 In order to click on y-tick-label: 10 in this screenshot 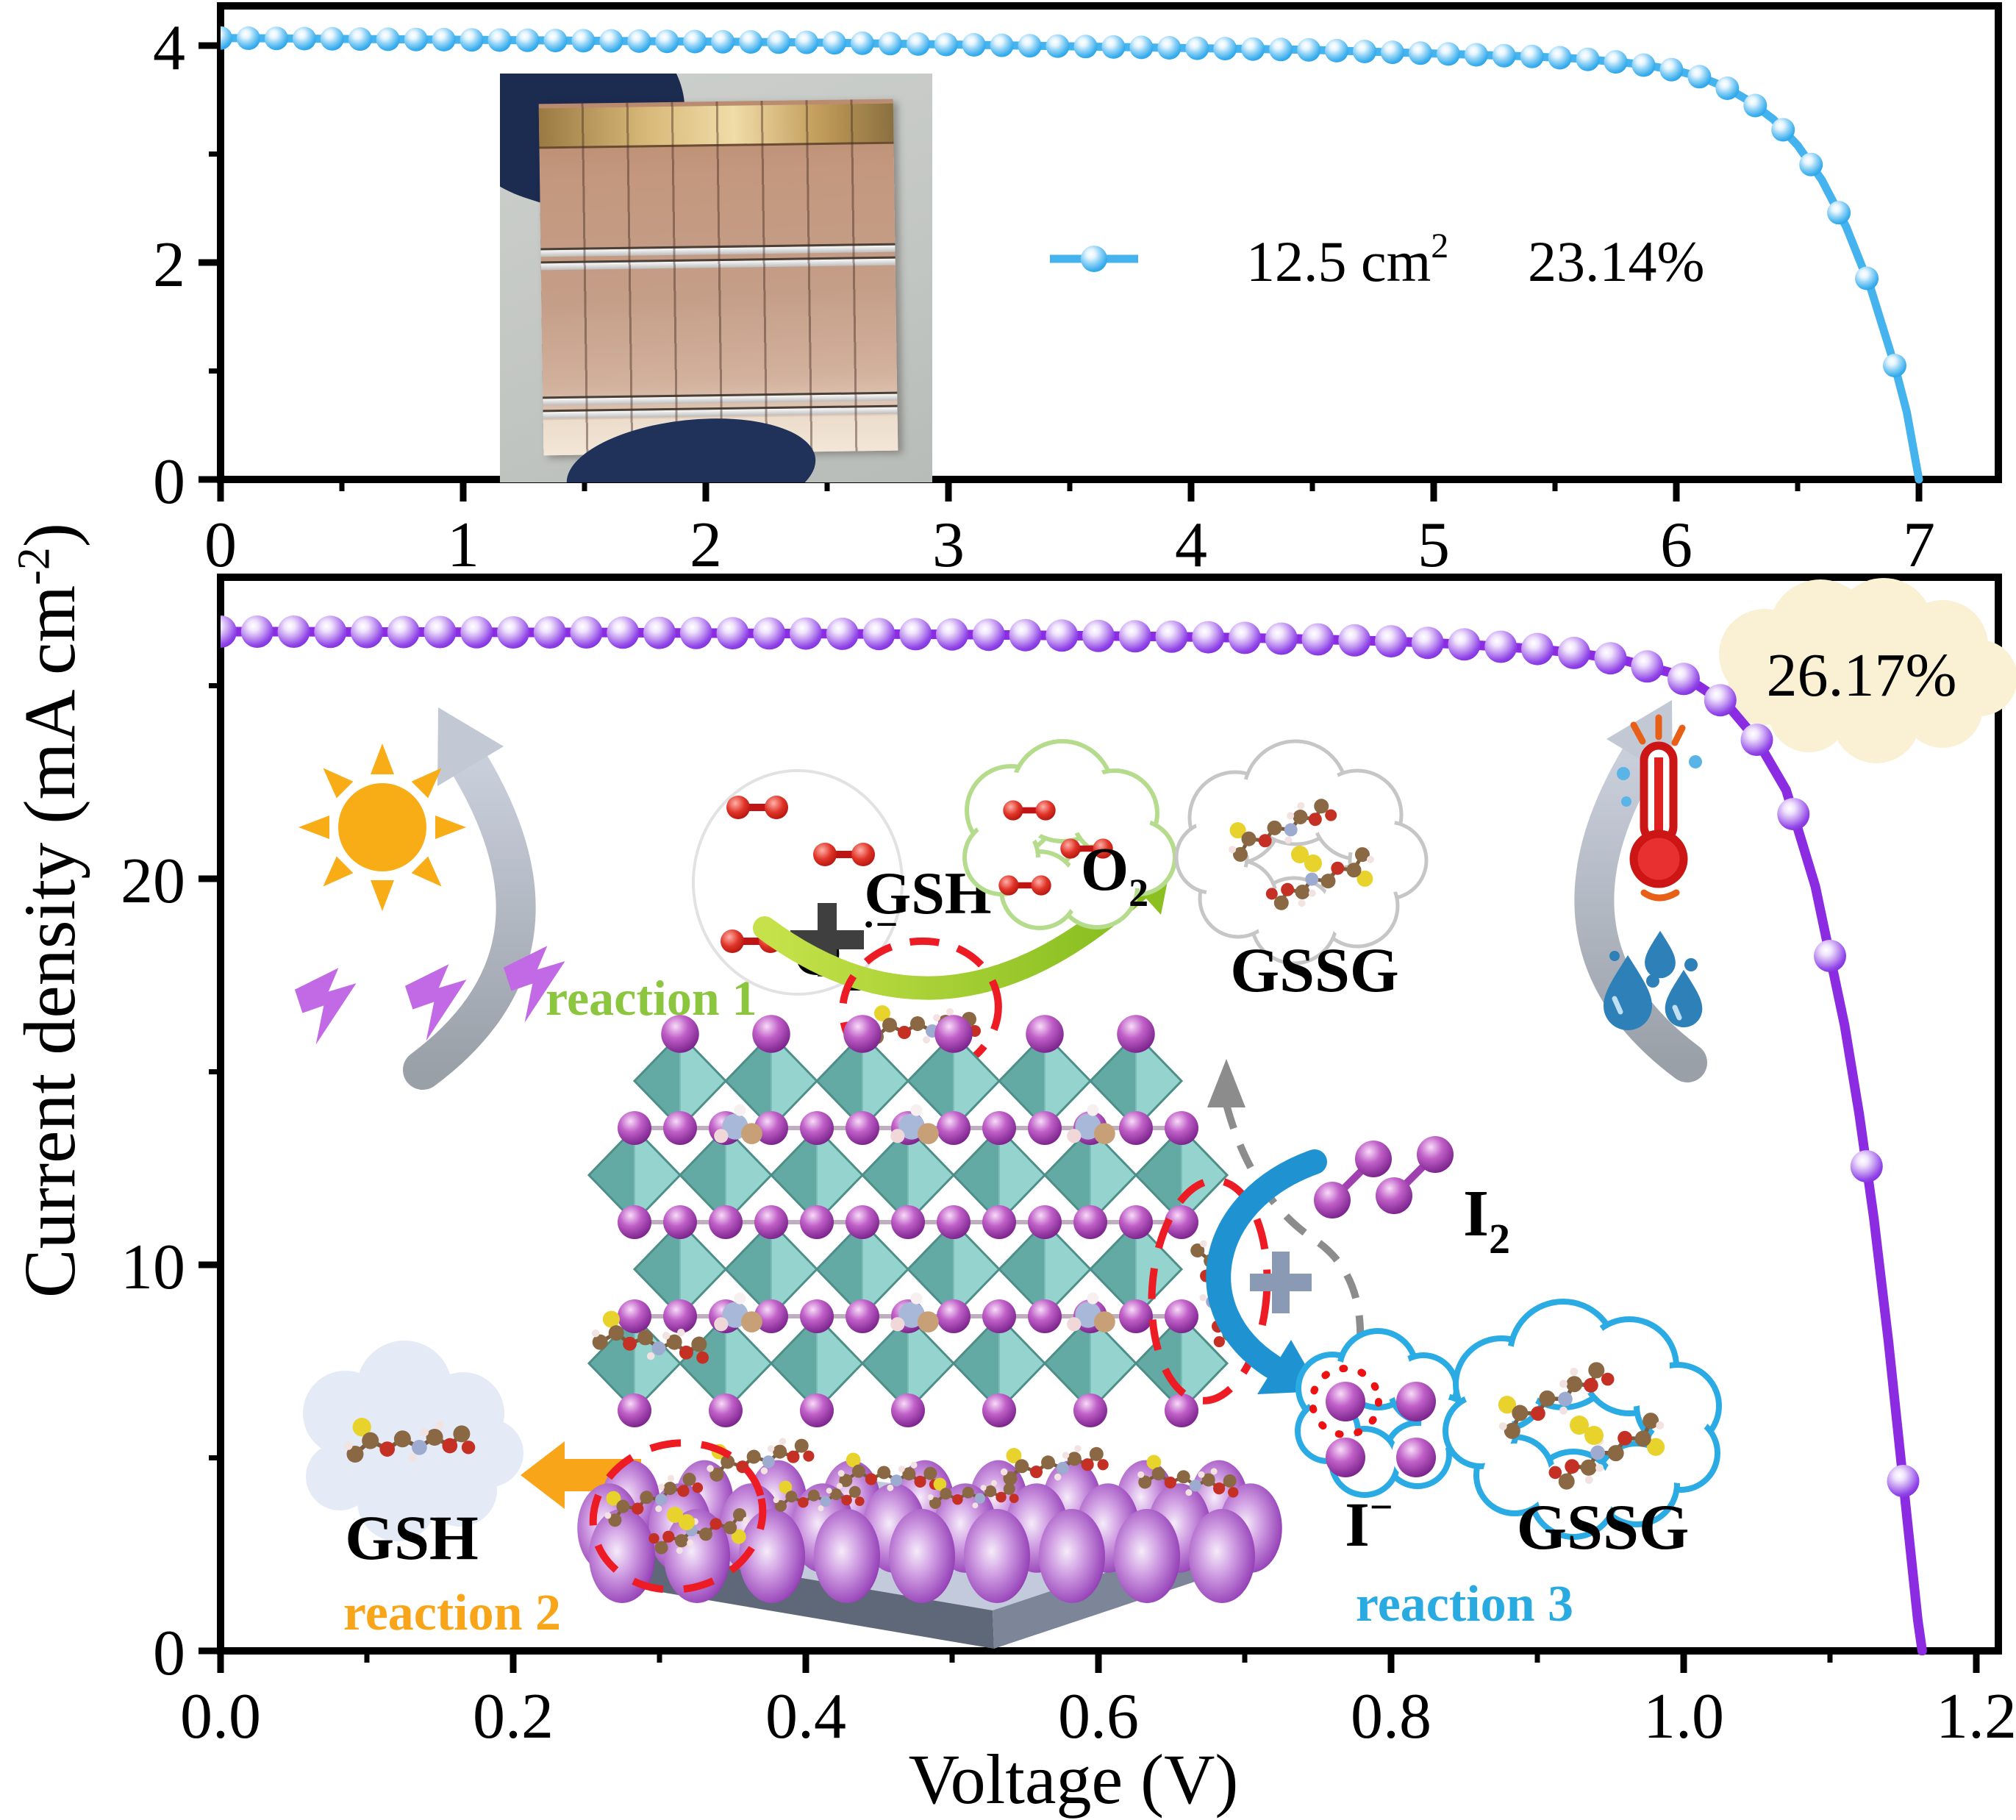, I will do `click(153, 1267)`.